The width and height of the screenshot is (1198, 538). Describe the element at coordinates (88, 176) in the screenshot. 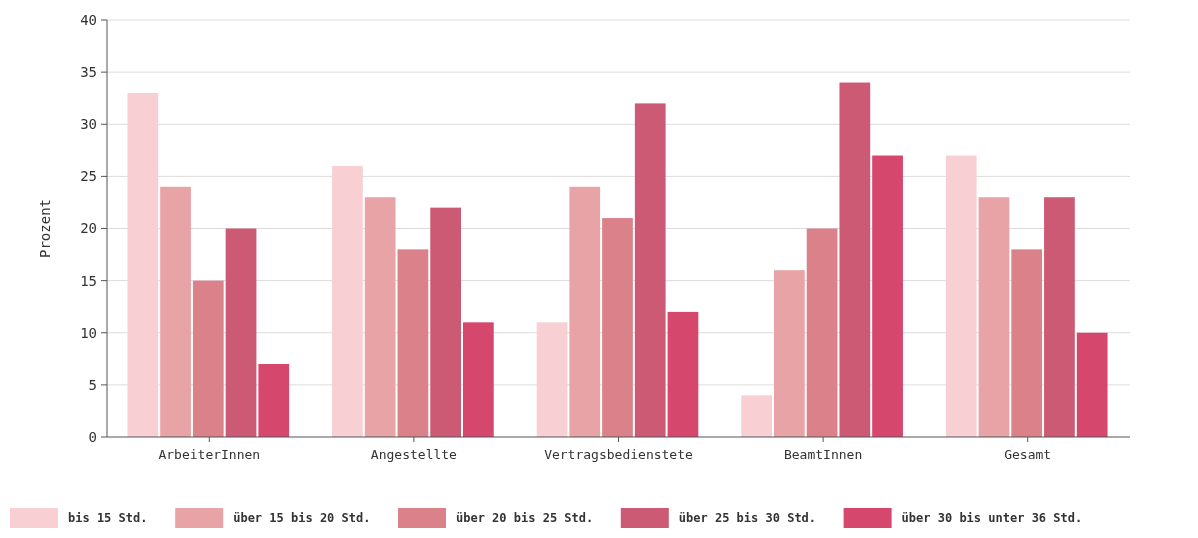

I see `y-tick-label: 25` at that location.